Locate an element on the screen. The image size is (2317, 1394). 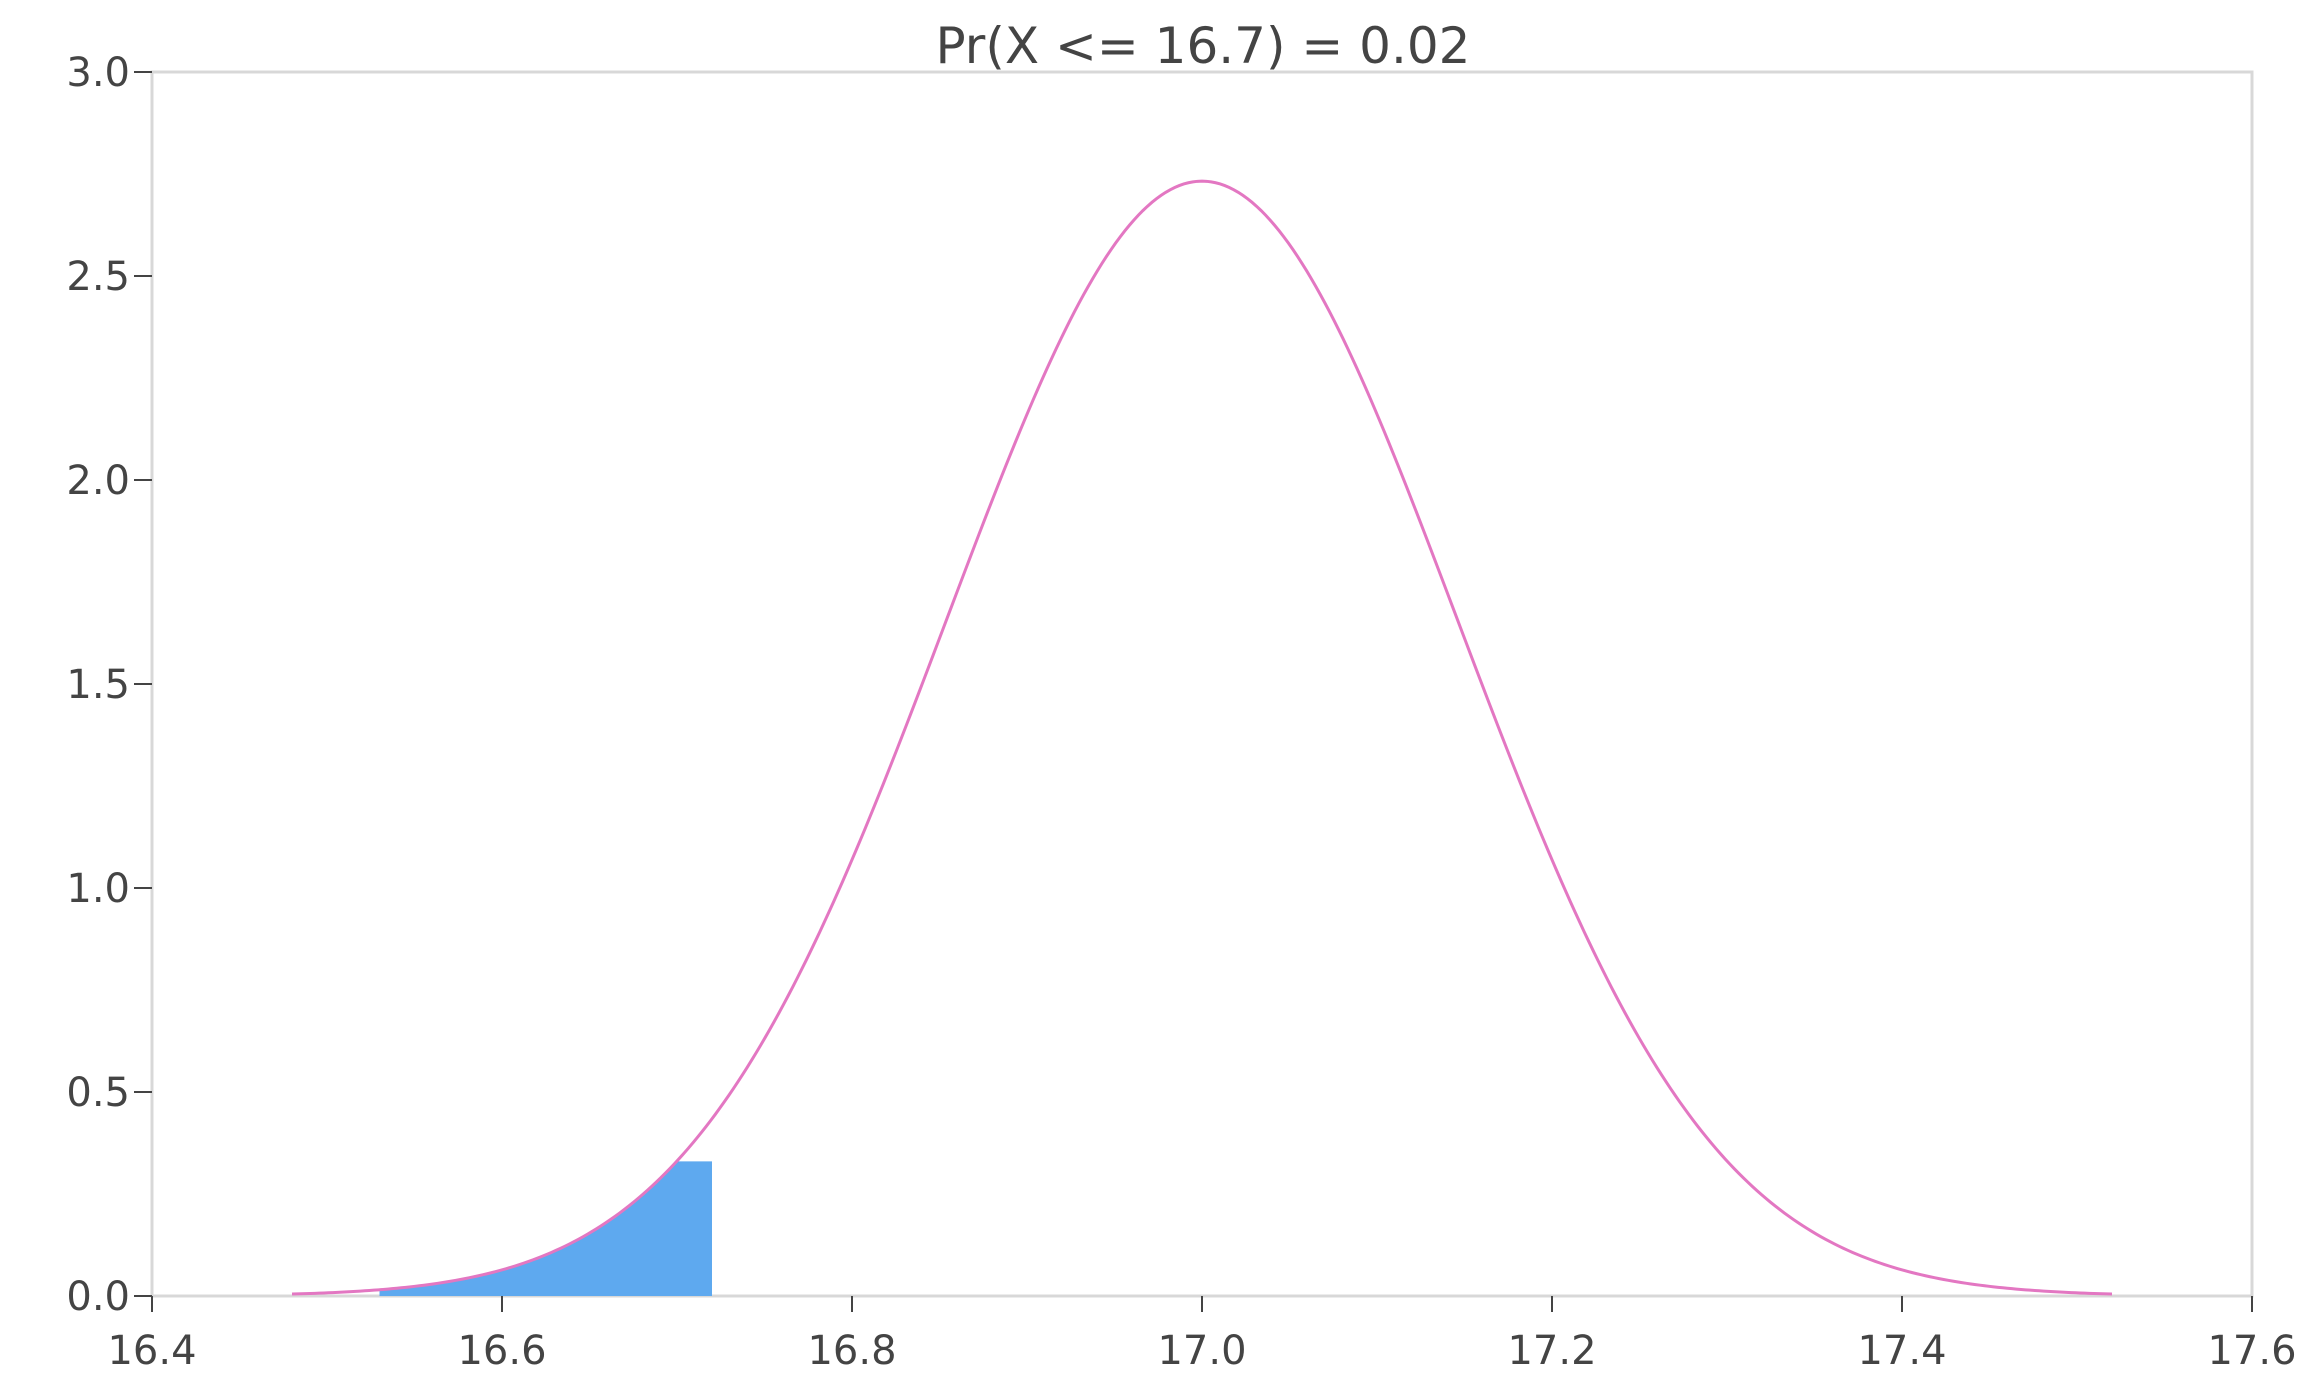
y-axis: 0.0 0.5 1.0 1.5 2.0 2.5 3.0 is located at coordinates (109, 685).